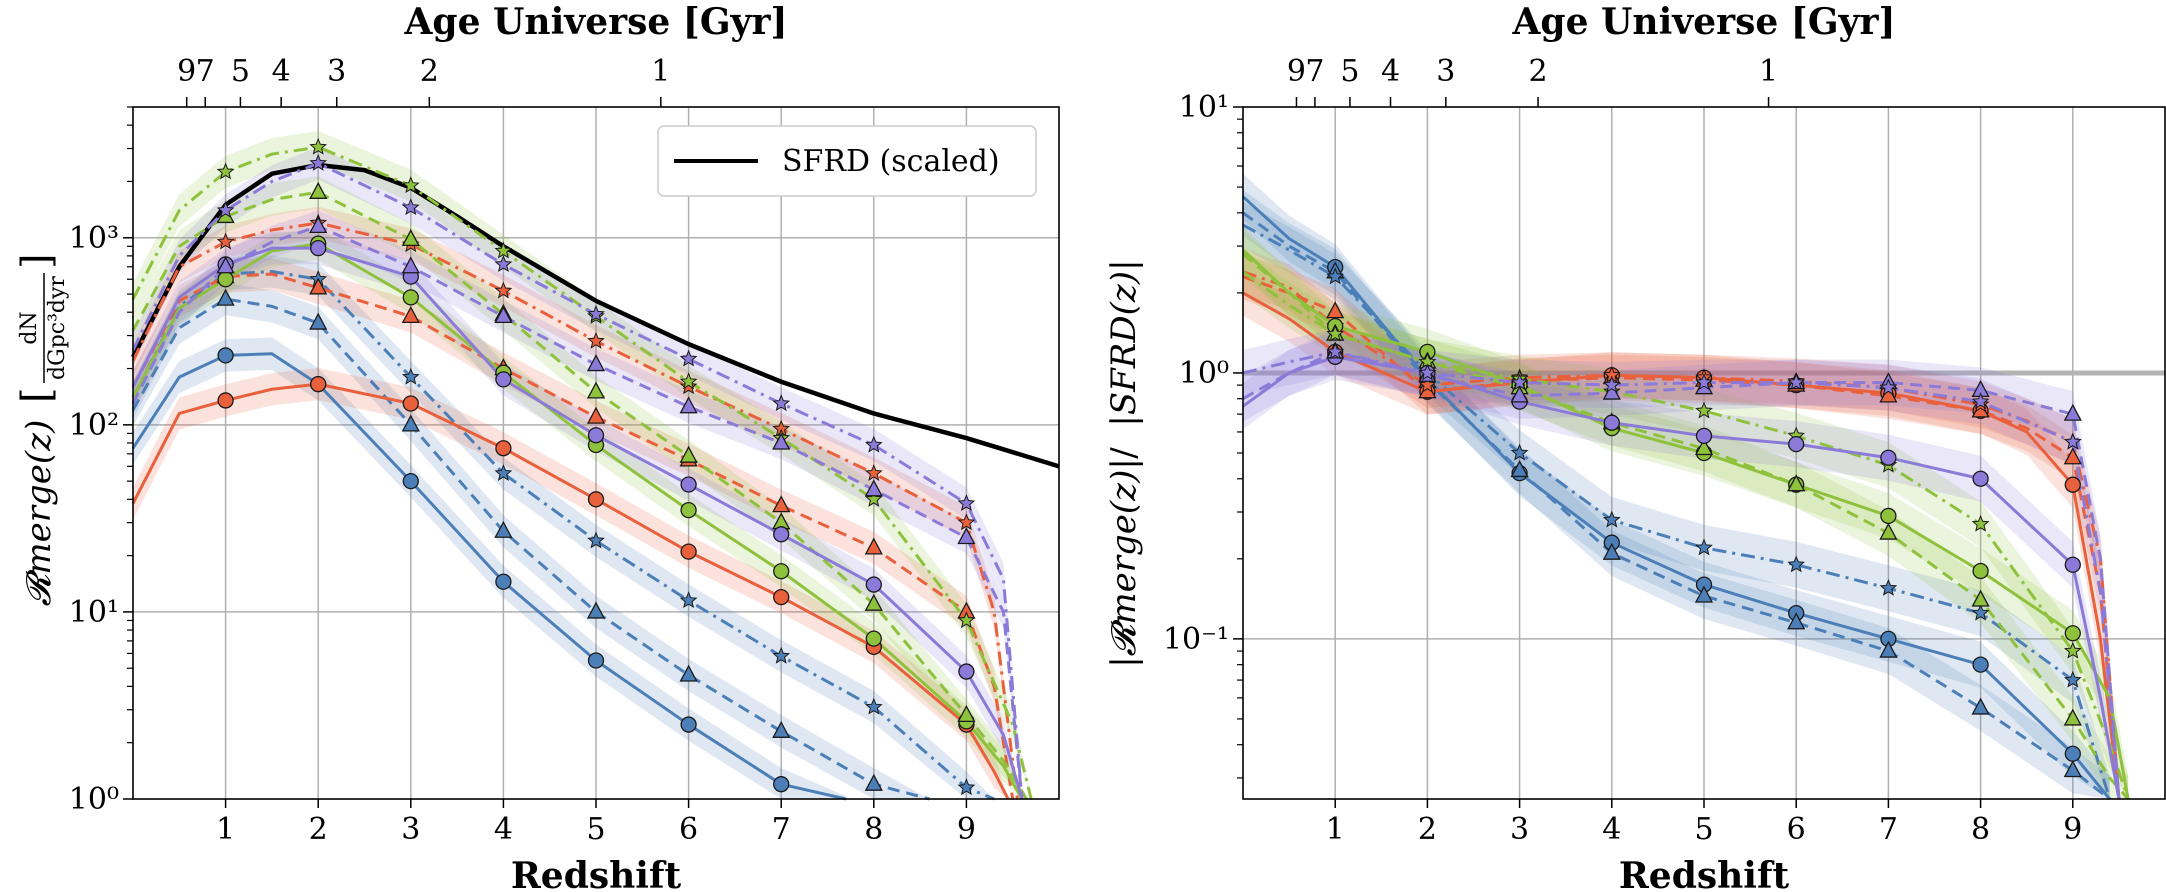  I want to click on y-tick-label: 10¹, so click(1204, 107).